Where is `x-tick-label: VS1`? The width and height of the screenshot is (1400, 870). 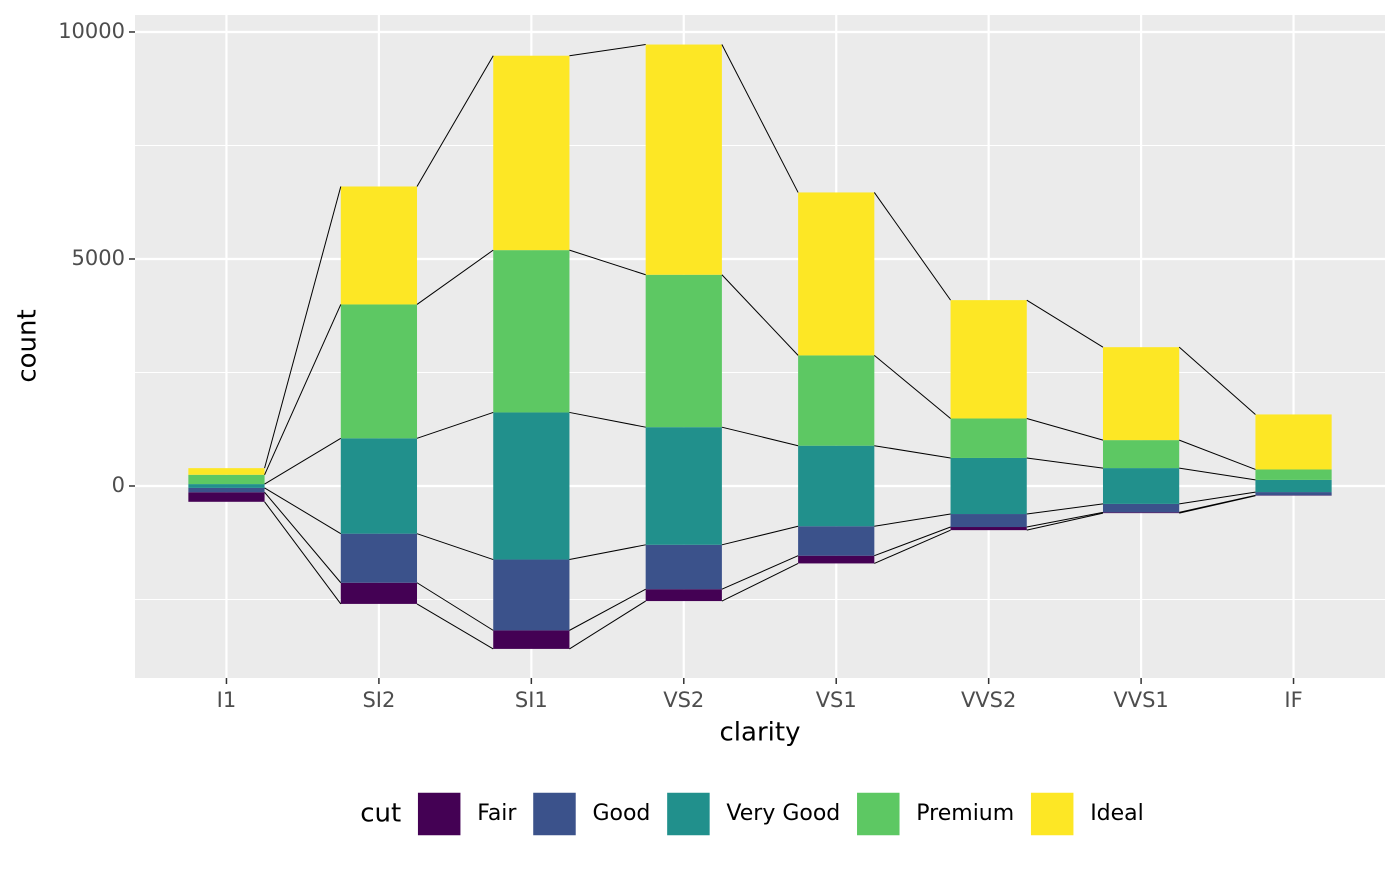
x-tick-label: VS1 is located at coordinates (836, 700).